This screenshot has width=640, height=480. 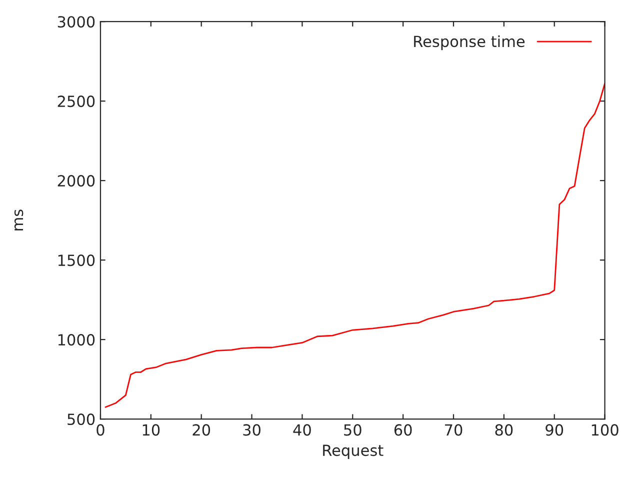 What do you see at coordinates (100, 430) in the screenshot?
I see `x-tick-label: 0` at bounding box center [100, 430].